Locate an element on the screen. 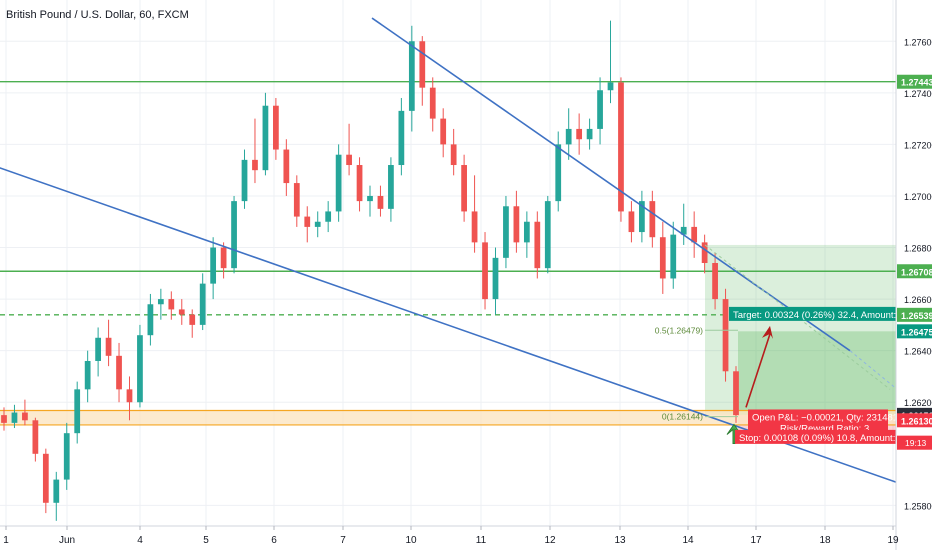  target-label-bg is located at coordinates (812, 313).